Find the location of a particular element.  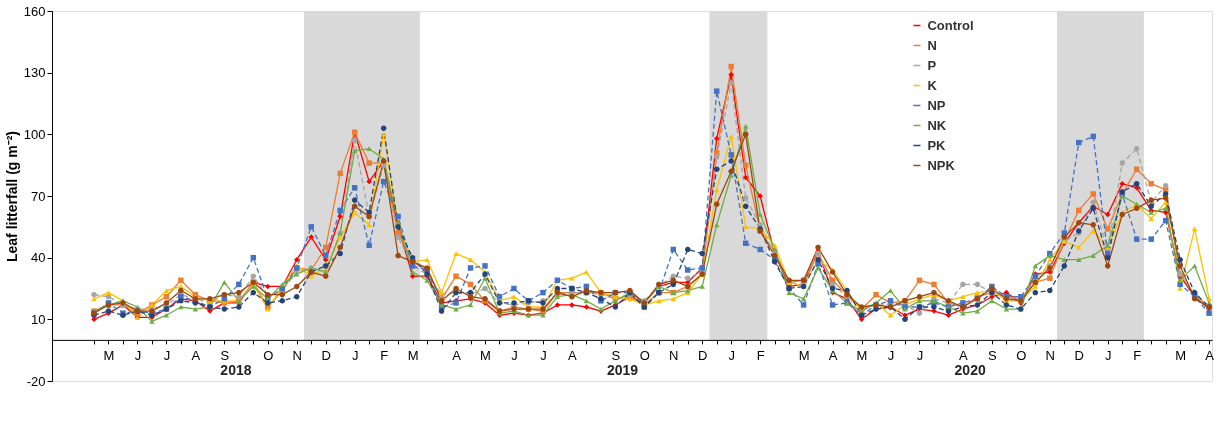

y-axis-title: Leaf litterfall (g m⁻²) is located at coordinates (11, 196).